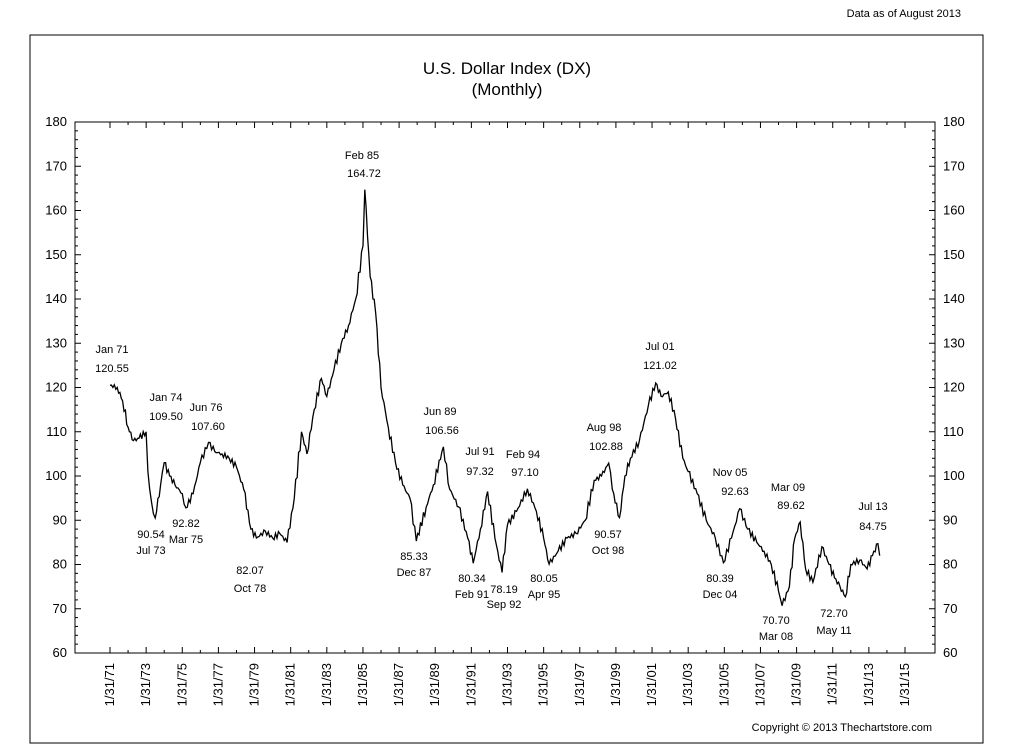 Image resolution: width=1009 pixels, height=751 pixels. Describe the element at coordinates (953, 431) in the screenshot. I see `y-tick-label-right: 110` at that location.